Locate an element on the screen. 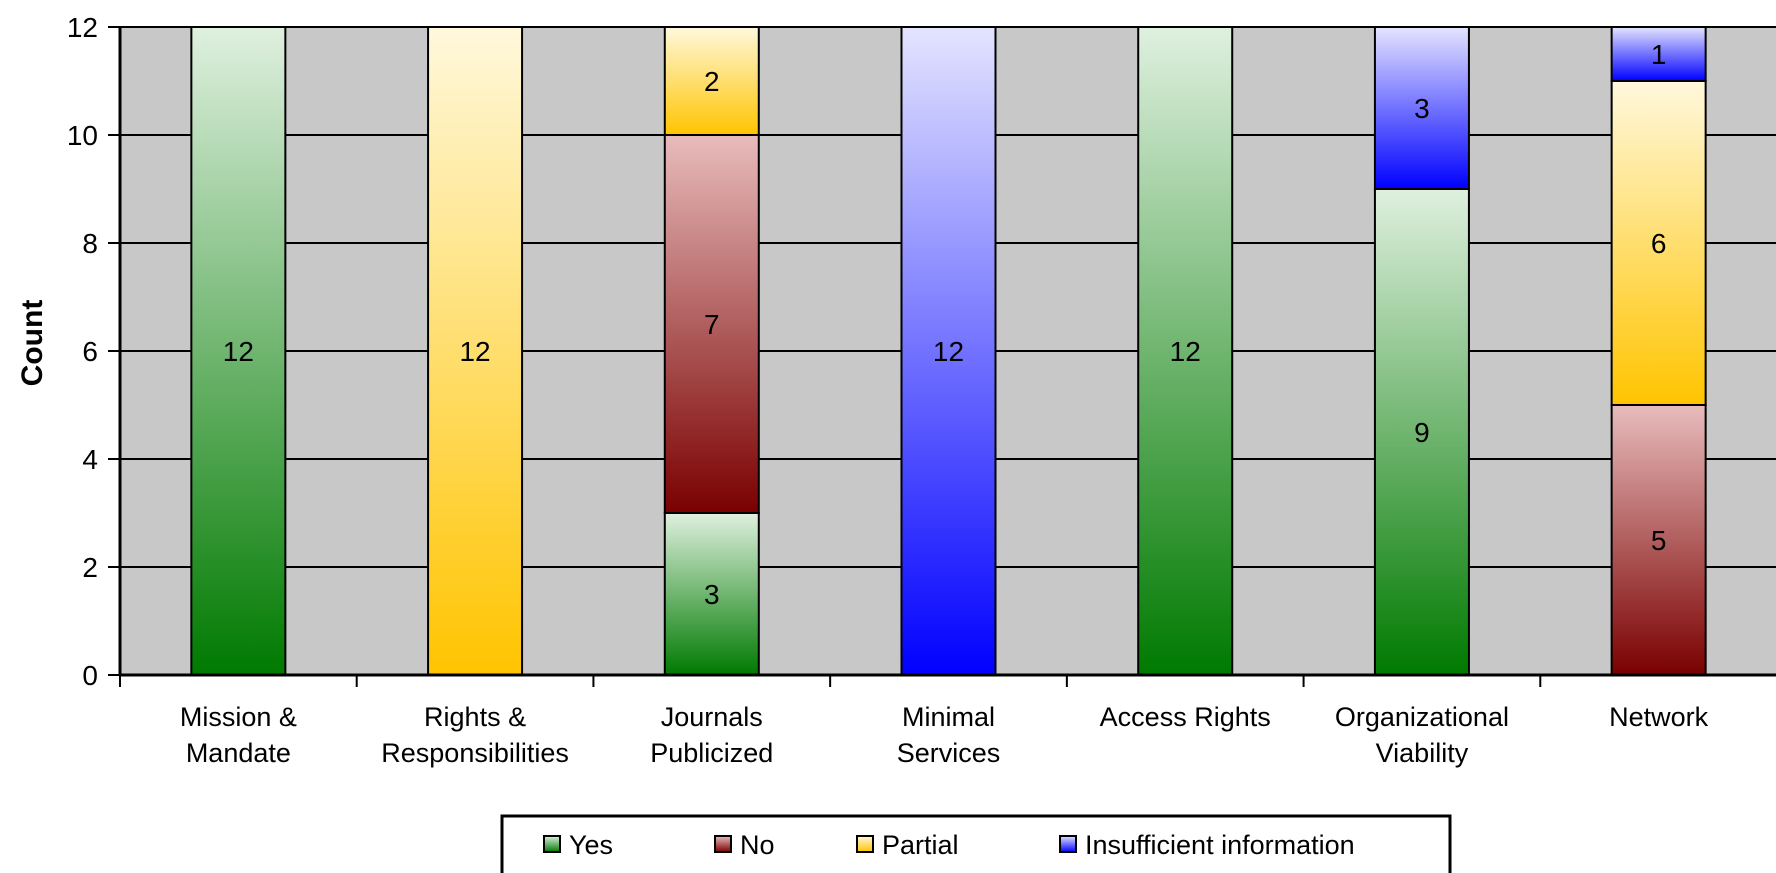 The height and width of the screenshot is (873, 1776). bar-value-label: 6 is located at coordinates (1659, 243).